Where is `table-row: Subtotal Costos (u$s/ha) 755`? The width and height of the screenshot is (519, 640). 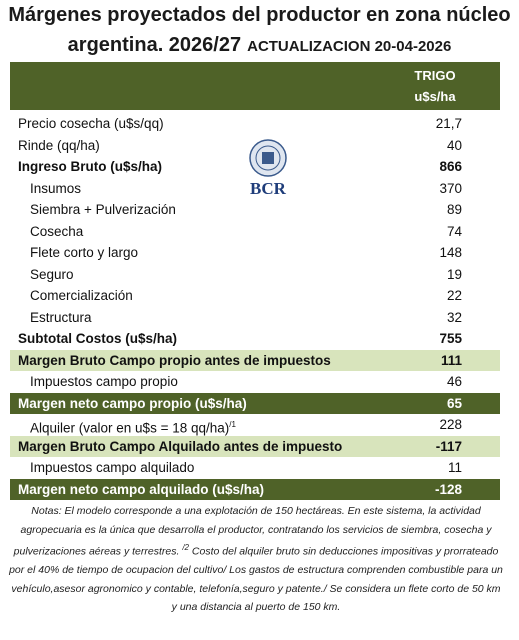
table-row: Subtotal Costos (u$s/ha) 755 is located at coordinates (255, 338).